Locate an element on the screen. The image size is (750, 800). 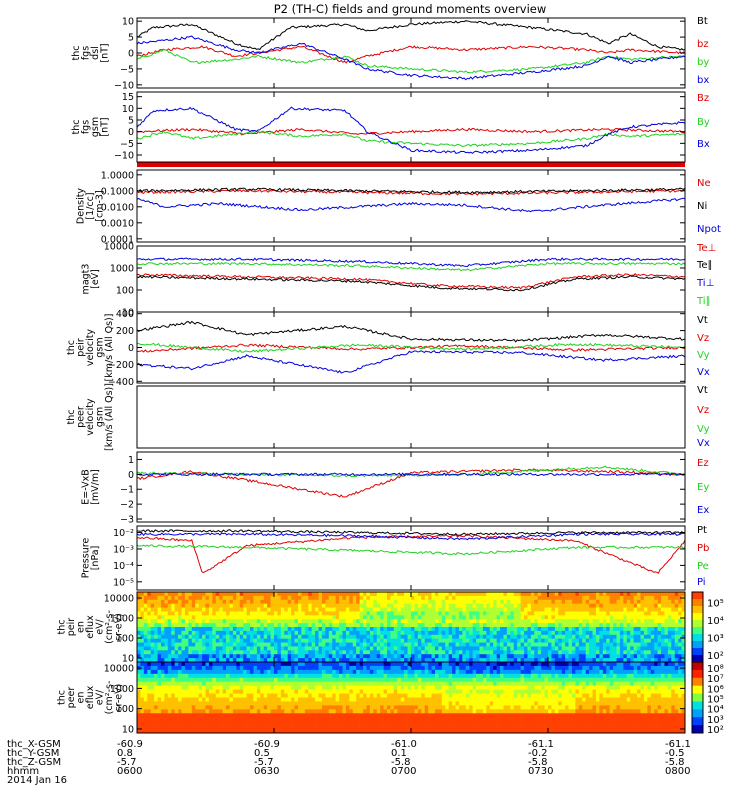
ylabel-line: [nT] is located at coordinates (104, 52).